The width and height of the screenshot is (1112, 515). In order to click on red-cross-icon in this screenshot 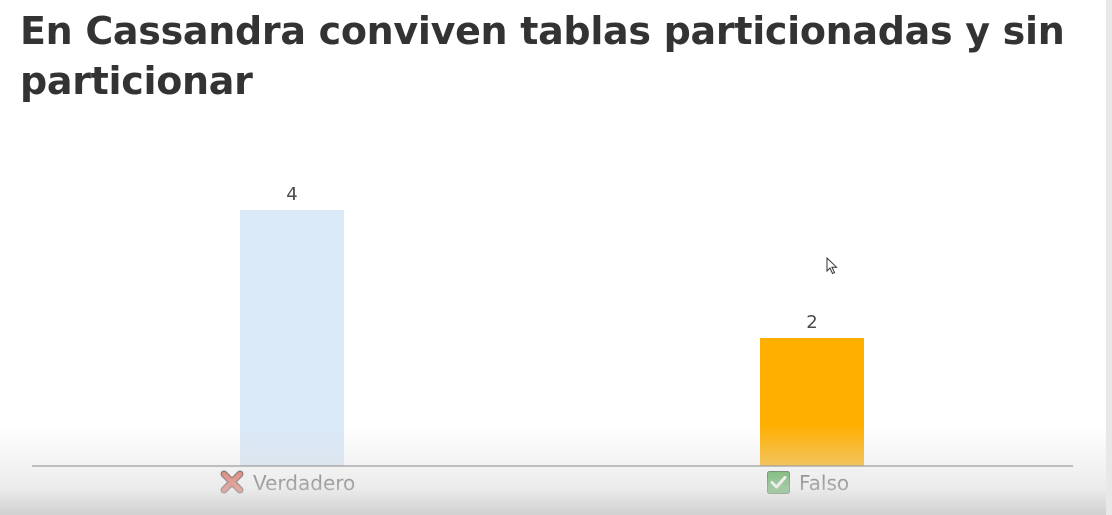, I will do `click(232, 482)`.